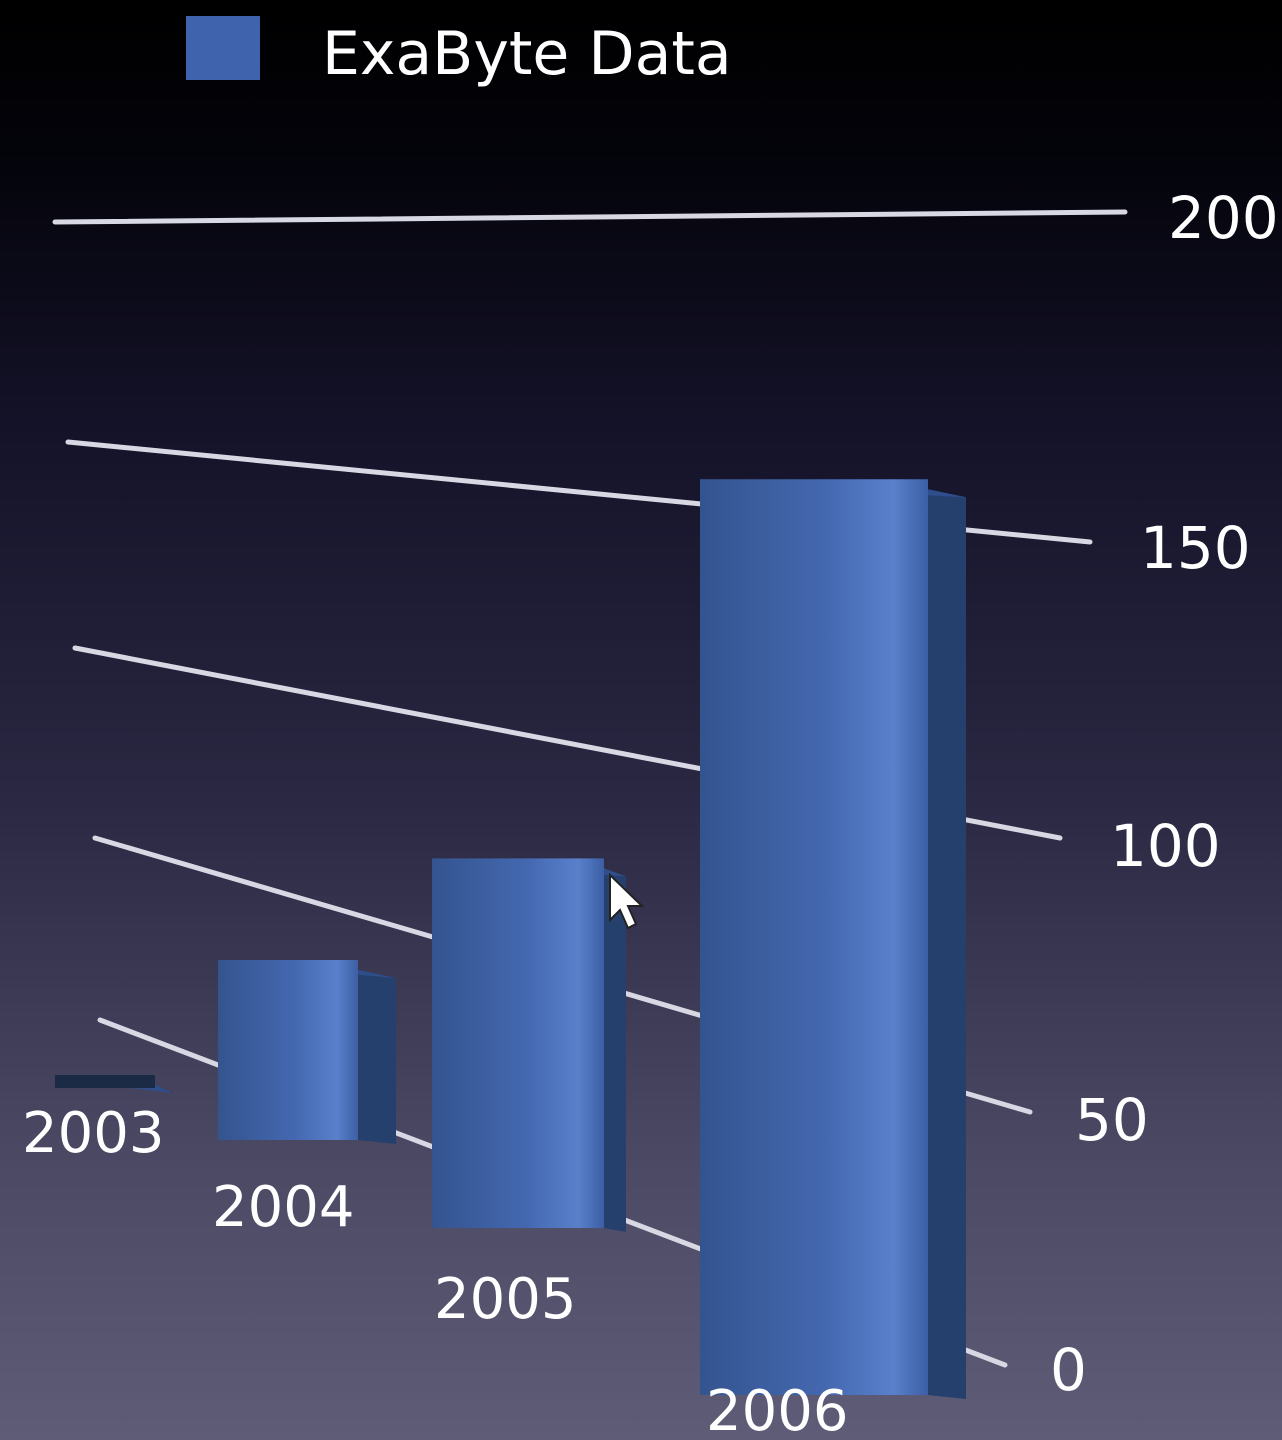 This screenshot has width=1282, height=1440. I want to click on legend-label: ExaByte Data, so click(527, 54).